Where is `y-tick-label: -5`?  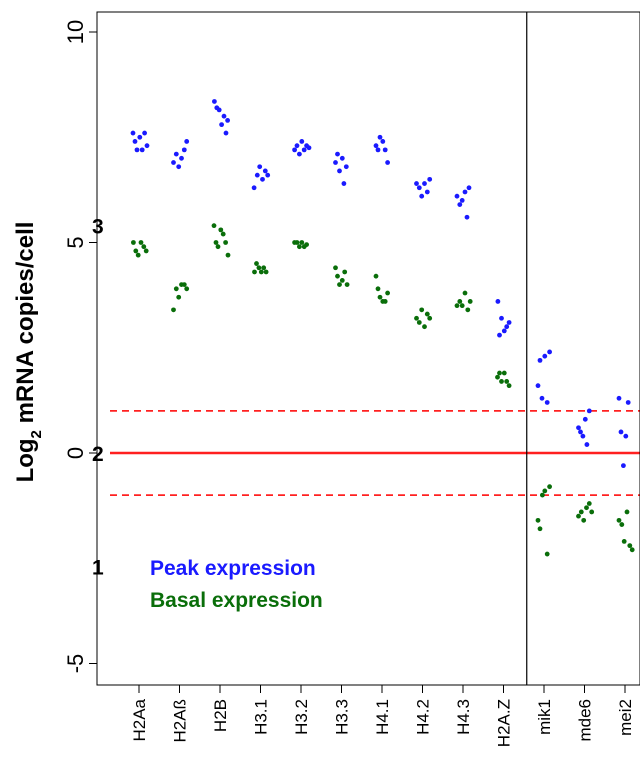
y-tick-label: -5 is located at coordinates (75, 664).